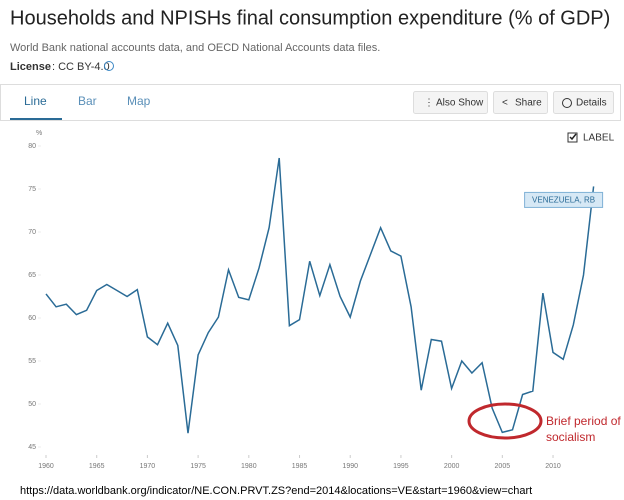  What do you see at coordinates (148, 466) in the screenshot?
I see `x-tick-label: 1970` at bounding box center [148, 466].